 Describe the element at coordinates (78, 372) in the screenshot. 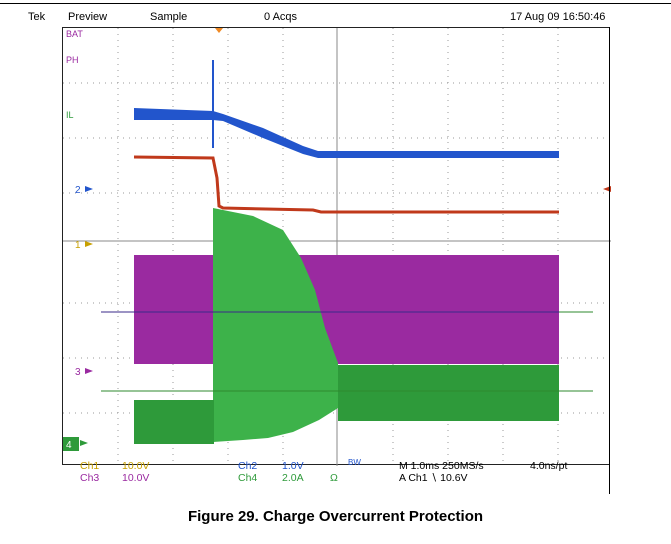

I see `ch3-label: 3` at that location.